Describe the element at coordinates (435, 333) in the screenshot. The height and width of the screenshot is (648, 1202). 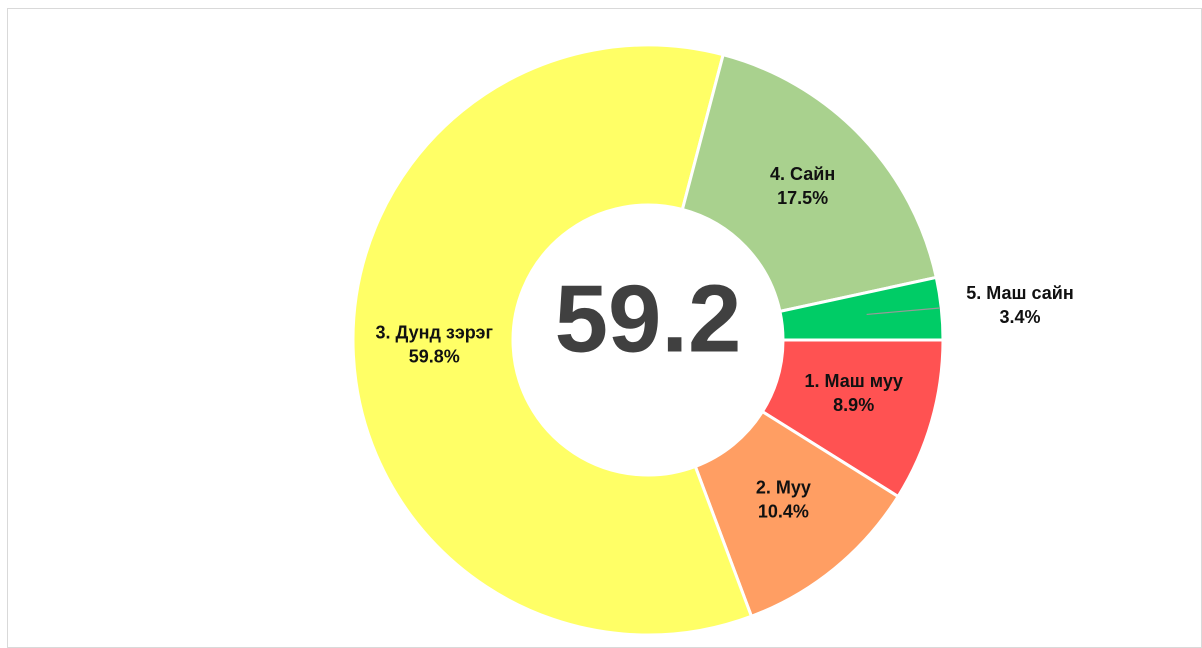
I see `slice-label: 3. Дунд зэрэг` at that location.